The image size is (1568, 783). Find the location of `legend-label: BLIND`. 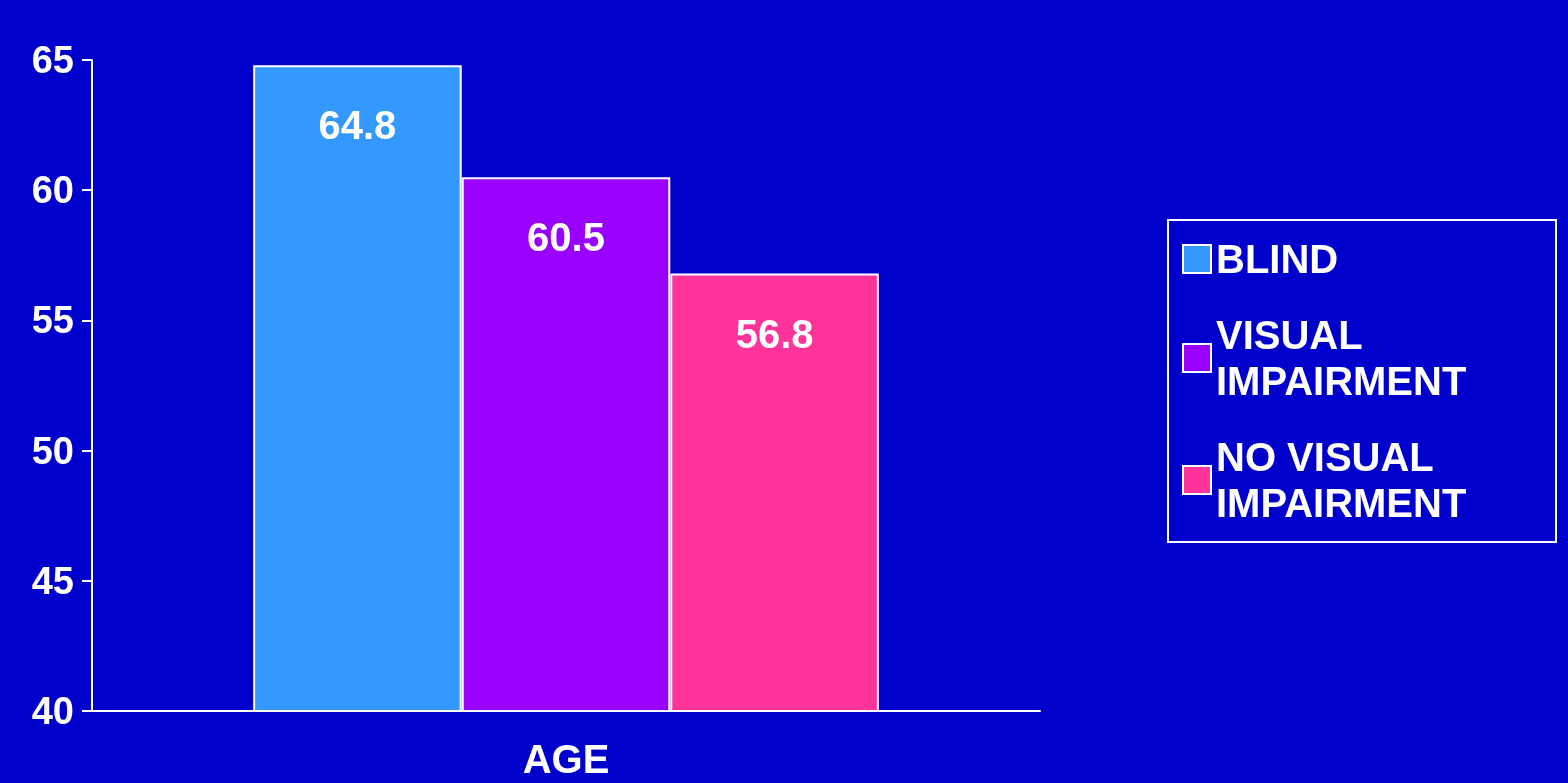

legend-label: BLIND is located at coordinates (1277, 259).